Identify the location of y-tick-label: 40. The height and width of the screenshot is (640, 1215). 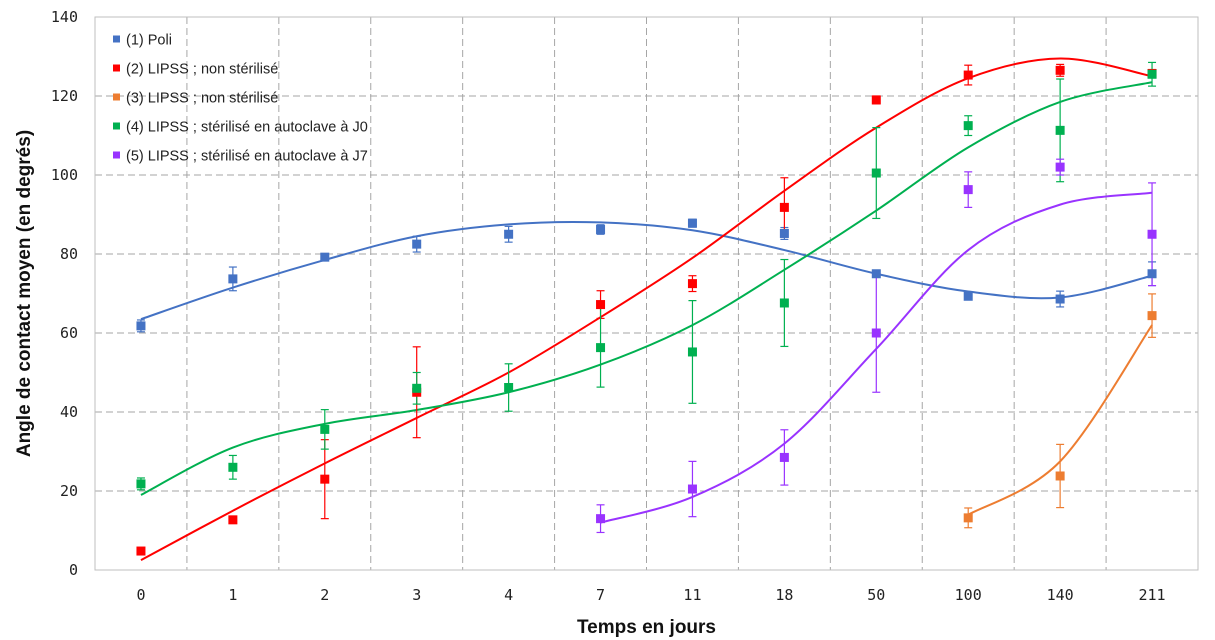
(69, 412).